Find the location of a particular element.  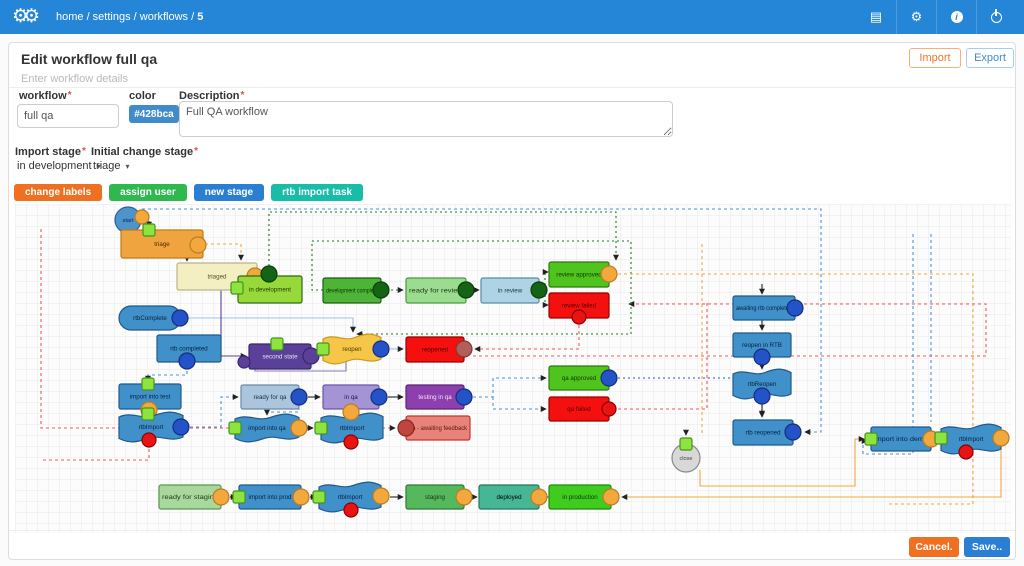

node-awaiting-rtb-completed: awaiting rtb completed is located at coordinates (768, 308).